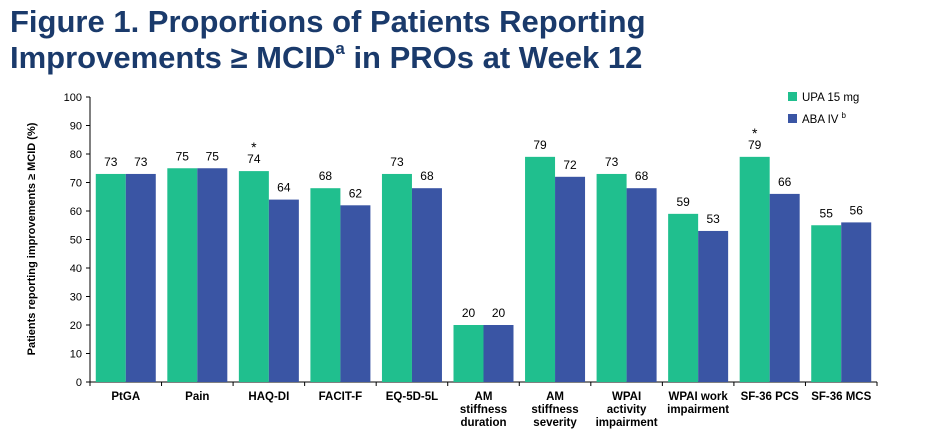 Image resolution: width=931 pixels, height=441 pixels. What do you see at coordinates (770, 397) in the screenshot?
I see `x-category-label: SF-36 PCS` at bounding box center [770, 397].